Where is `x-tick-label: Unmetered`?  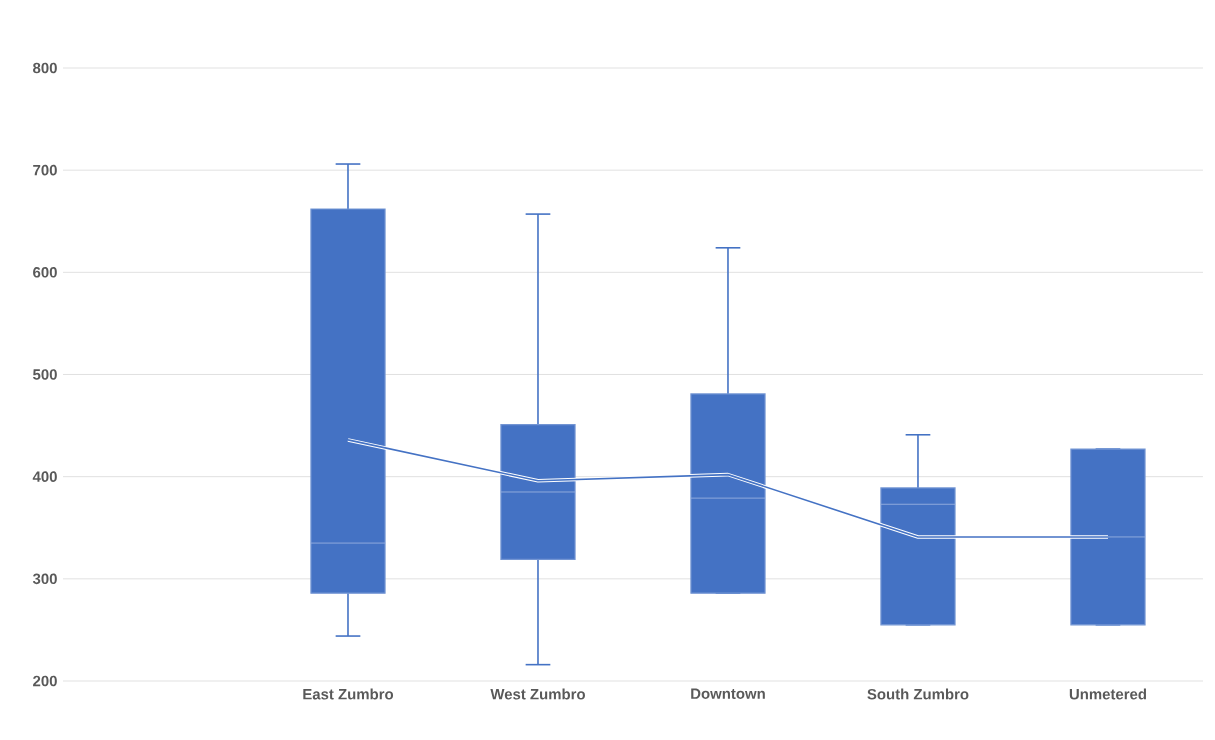
x-tick-label: Unmetered is located at coordinates (1107, 694).